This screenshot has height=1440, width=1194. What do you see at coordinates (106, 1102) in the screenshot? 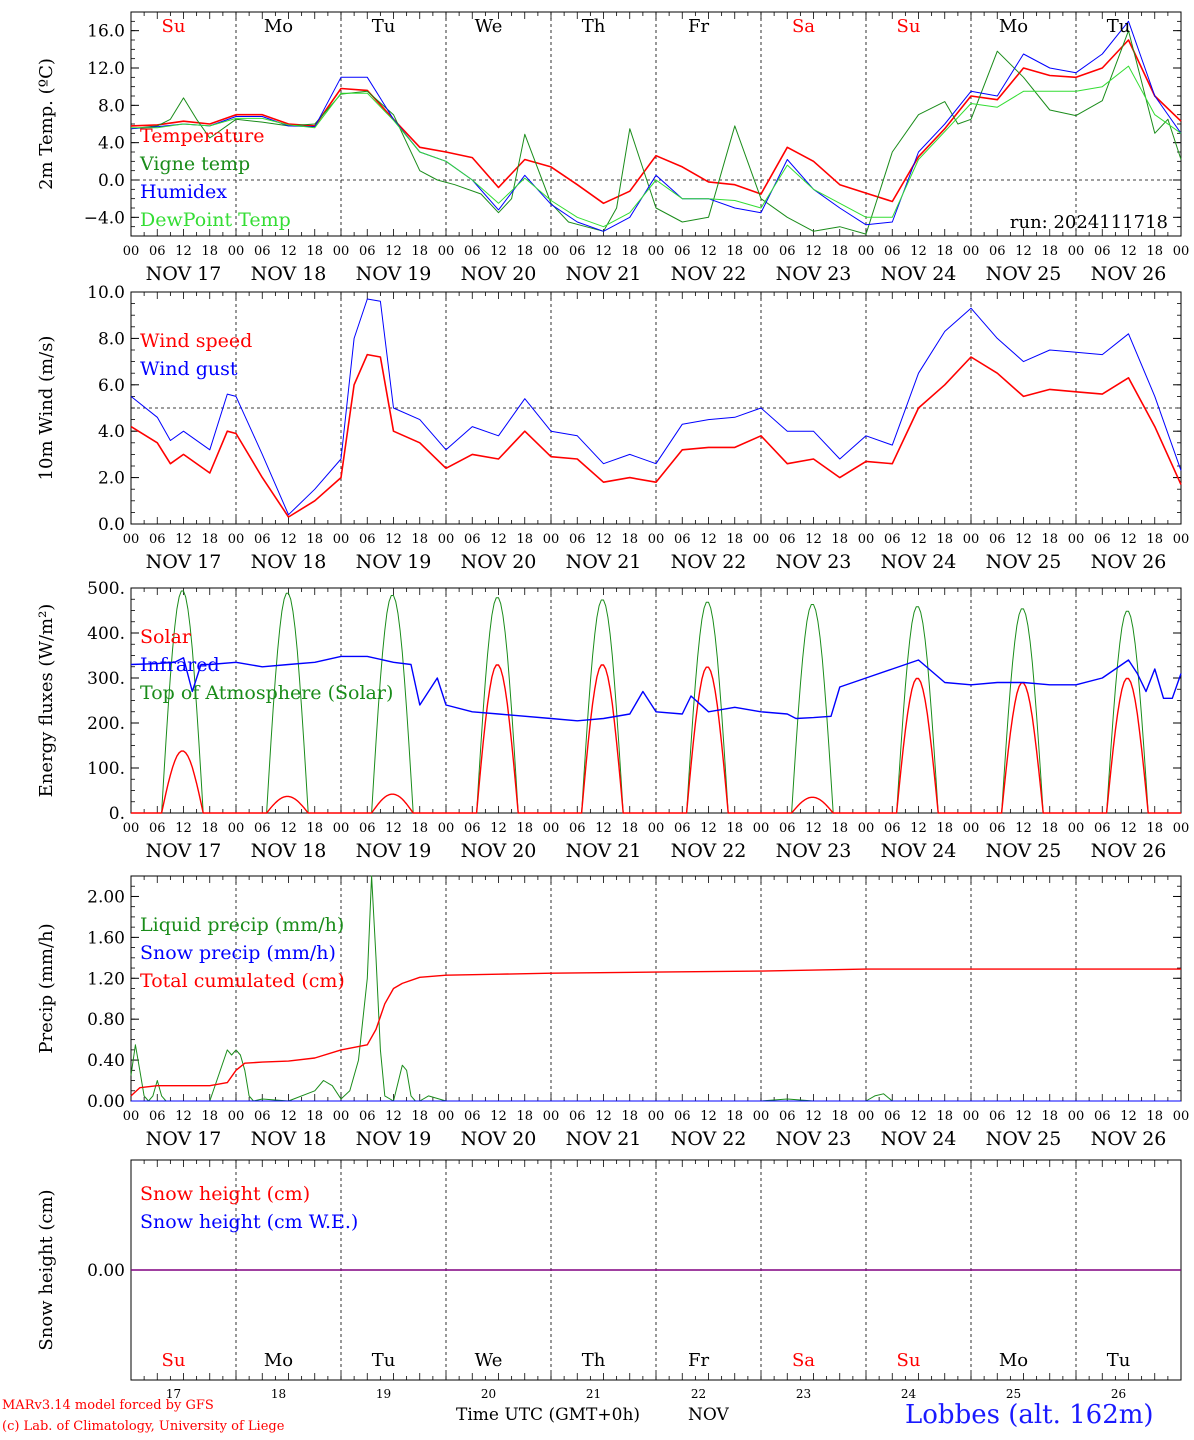
I see `y-tick-label: 0.00` at bounding box center [106, 1102].